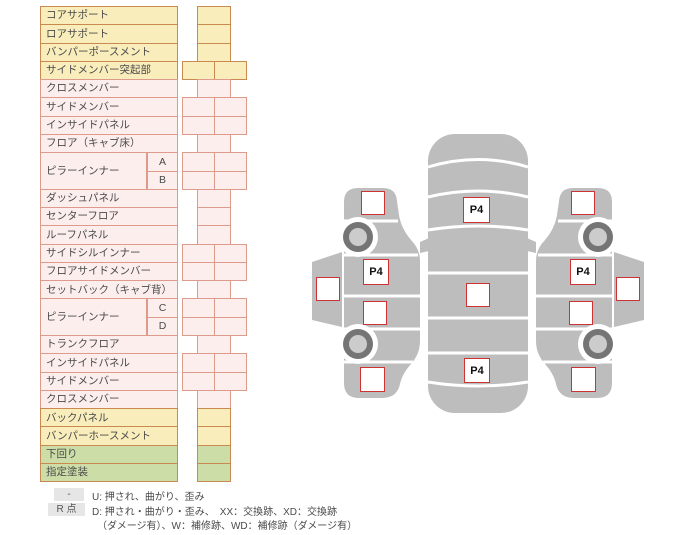 The image size is (692, 535). Describe the element at coordinates (424, 245) in the screenshot. I see `side-mirror-left-icon` at that location.